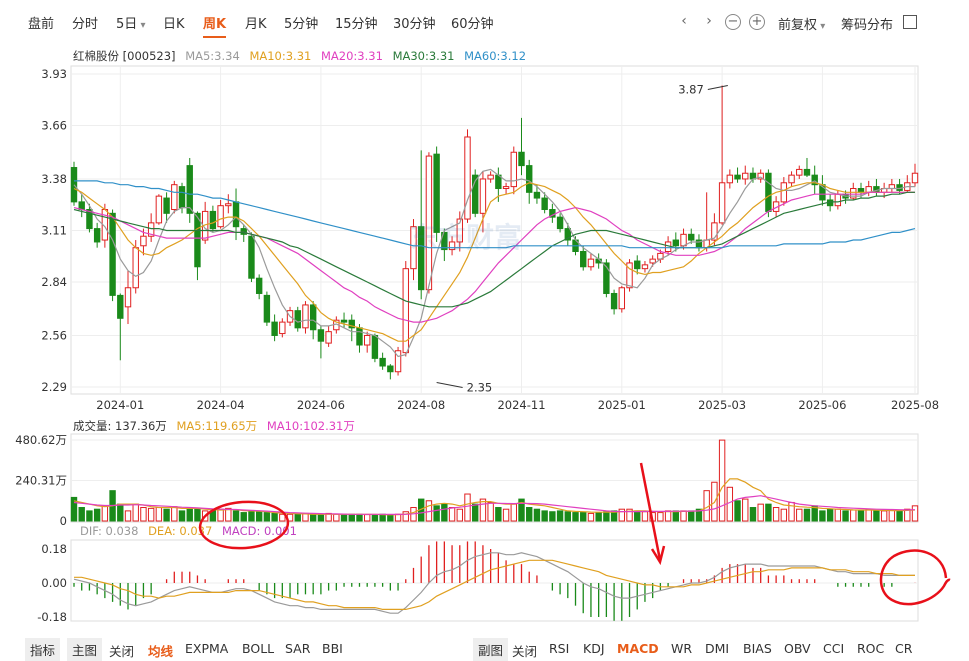 The image size is (969, 661). I want to click on chevron-right-icon: ›, so click(709, 21).